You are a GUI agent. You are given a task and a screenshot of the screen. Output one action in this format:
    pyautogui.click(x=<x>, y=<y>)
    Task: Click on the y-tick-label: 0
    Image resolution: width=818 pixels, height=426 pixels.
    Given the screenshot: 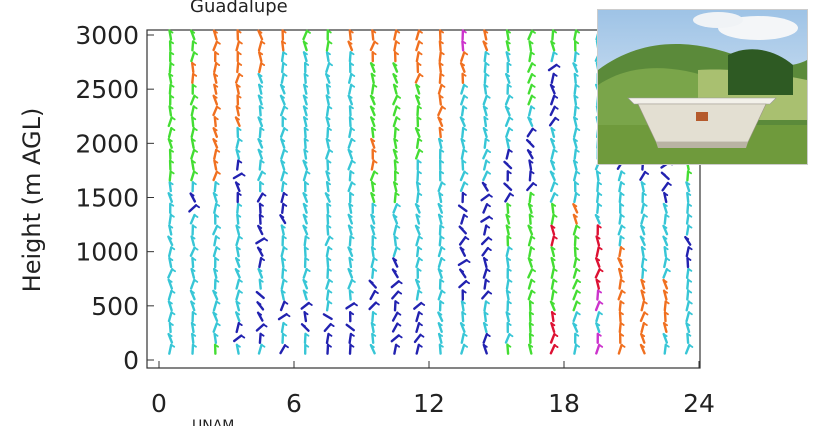 What is the action you would take?
    pyautogui.click(x=131, y=360)
    